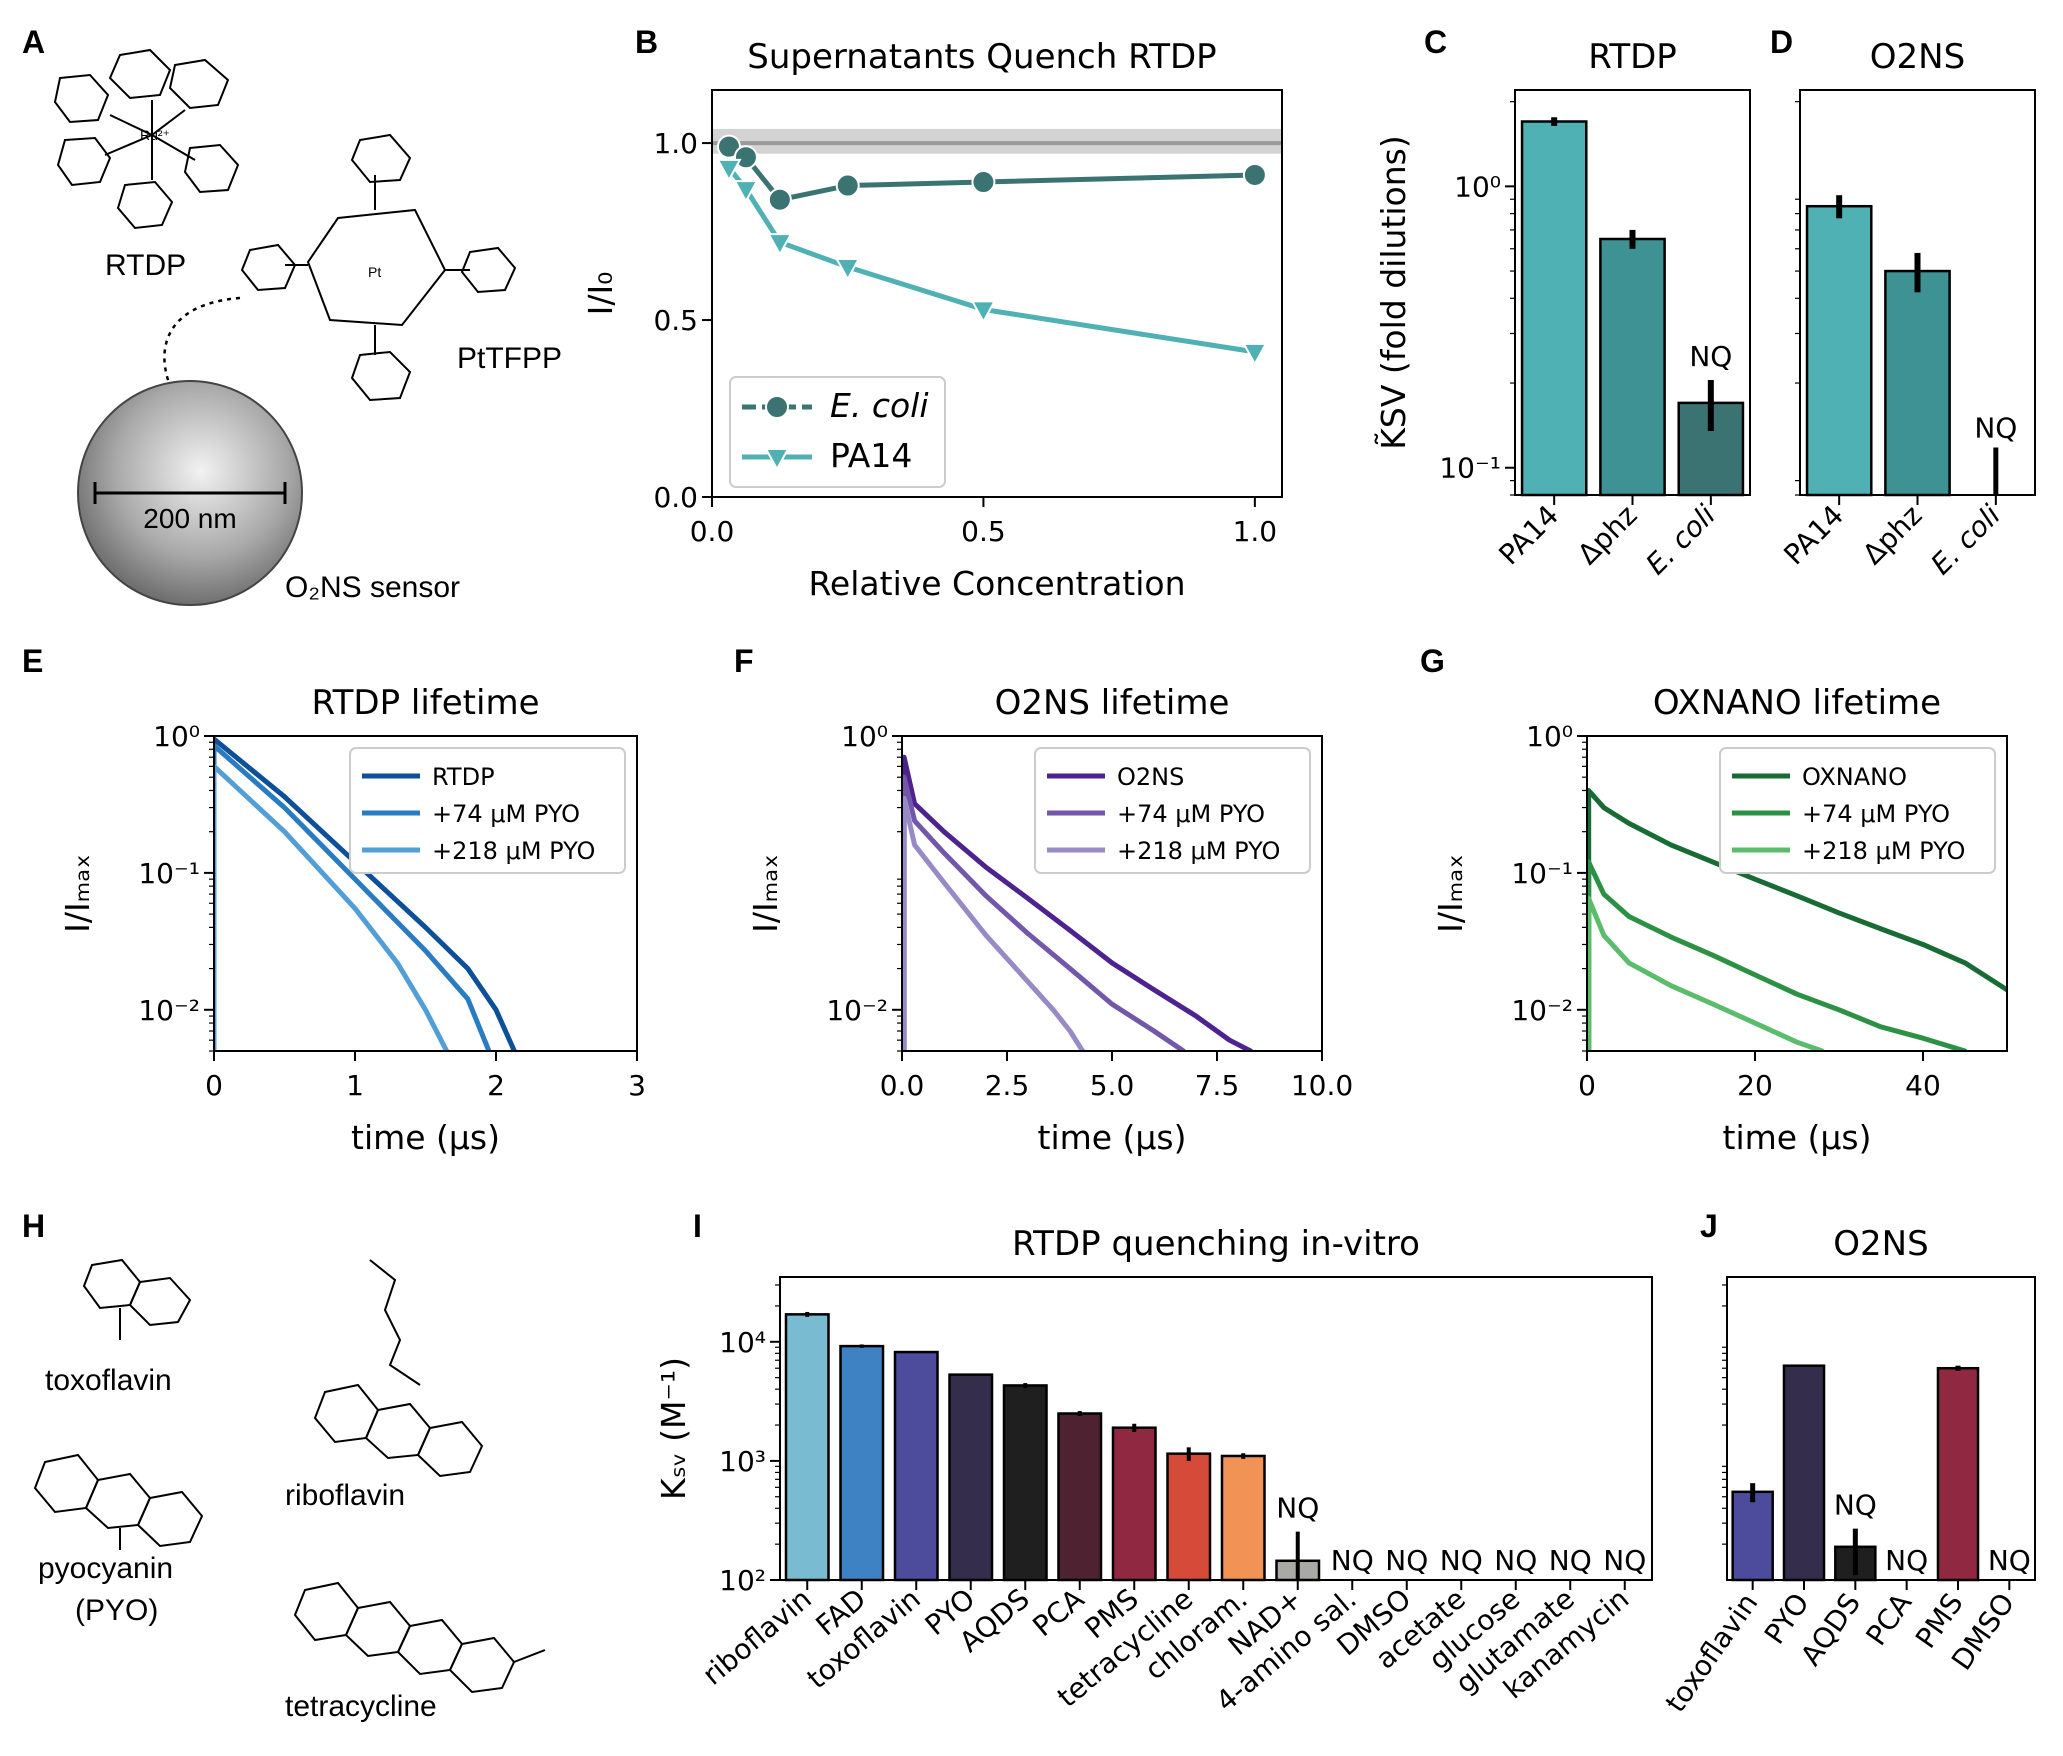 Image resolution: width=2063 pixels, height=1756 pixels. What do you see at coordinates (1297, 1508) in the screenshot?
I see `nq-annotation-nad: NQ` at bounding box center [1297, 1508].